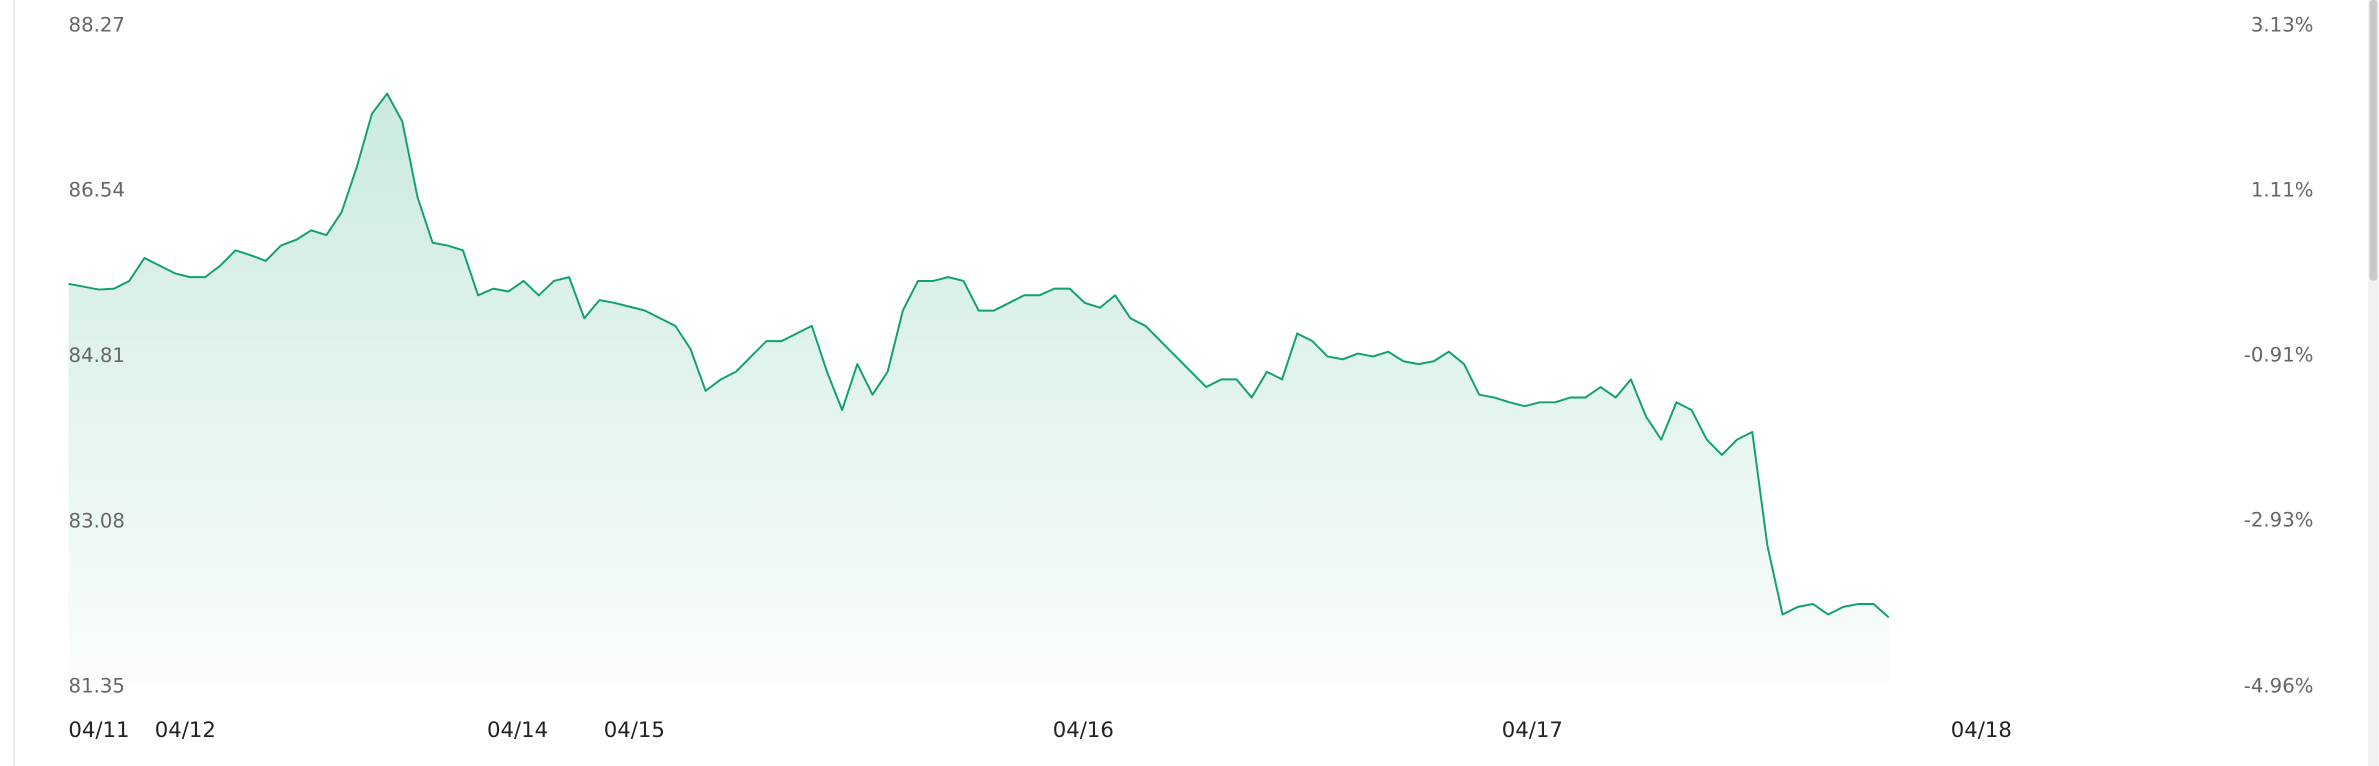 This screenshot has width=2379, height=766. I want to click on x-tick-label: 04/12, so click(185, 730).